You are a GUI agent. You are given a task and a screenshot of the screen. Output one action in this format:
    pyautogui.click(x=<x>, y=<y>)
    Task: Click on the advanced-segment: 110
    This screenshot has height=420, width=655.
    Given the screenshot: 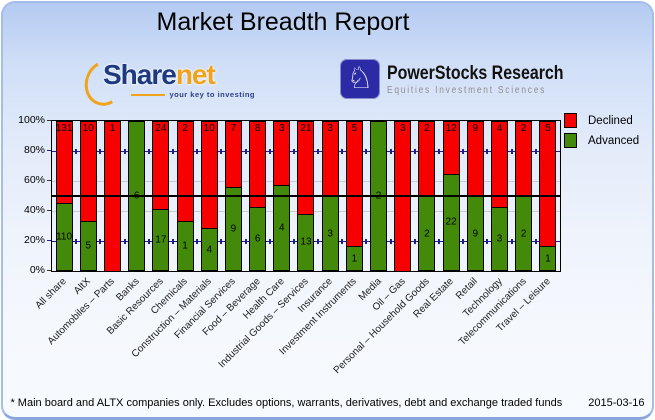 What is the action you would take?
    pyautogui.click(x=64, y=236)
    